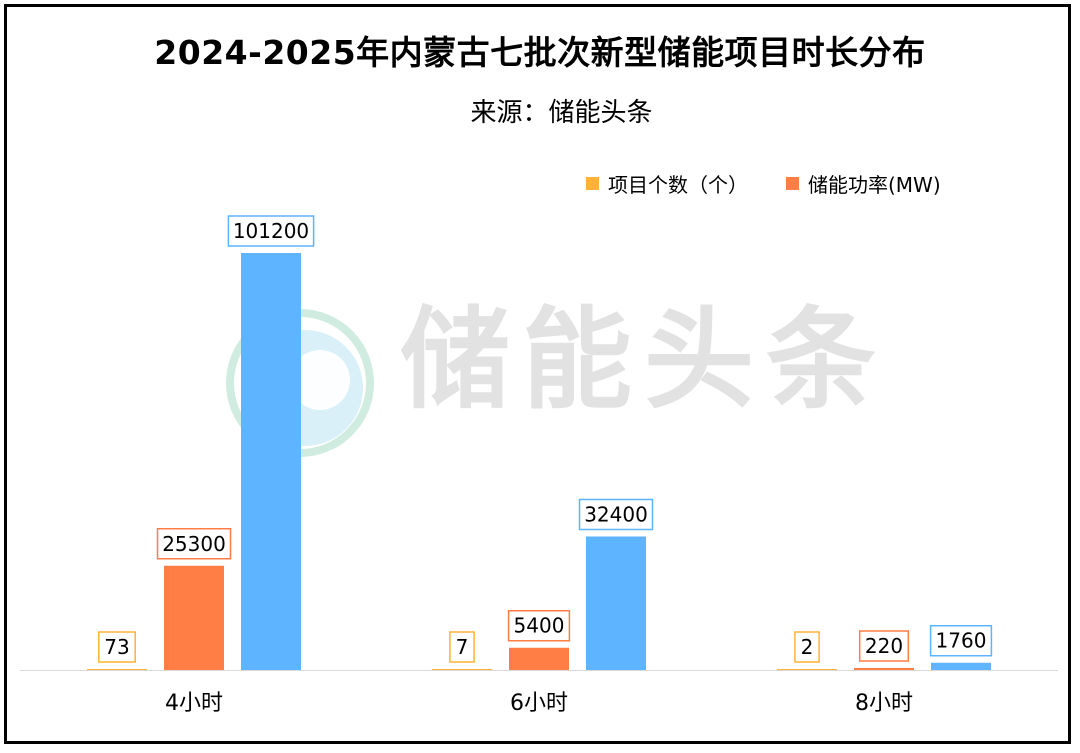 Image resolution: width=1080 pixels, height=753 pixels. What do you see at coordinates (884, 703) in the screenshot?
I see `x-tick-label-2: 8小时` at bounding box center [884, 703].